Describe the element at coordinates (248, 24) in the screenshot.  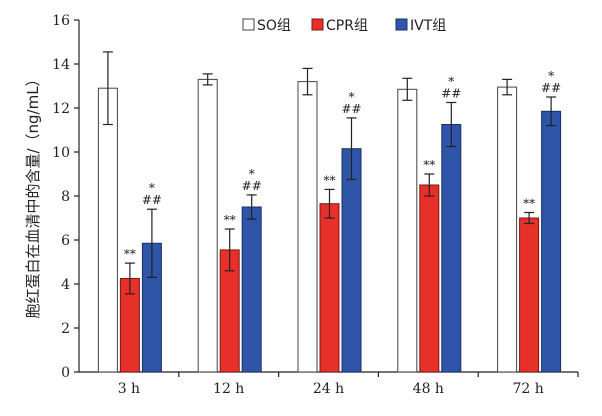
I see `legend-swatch-so` at that location.